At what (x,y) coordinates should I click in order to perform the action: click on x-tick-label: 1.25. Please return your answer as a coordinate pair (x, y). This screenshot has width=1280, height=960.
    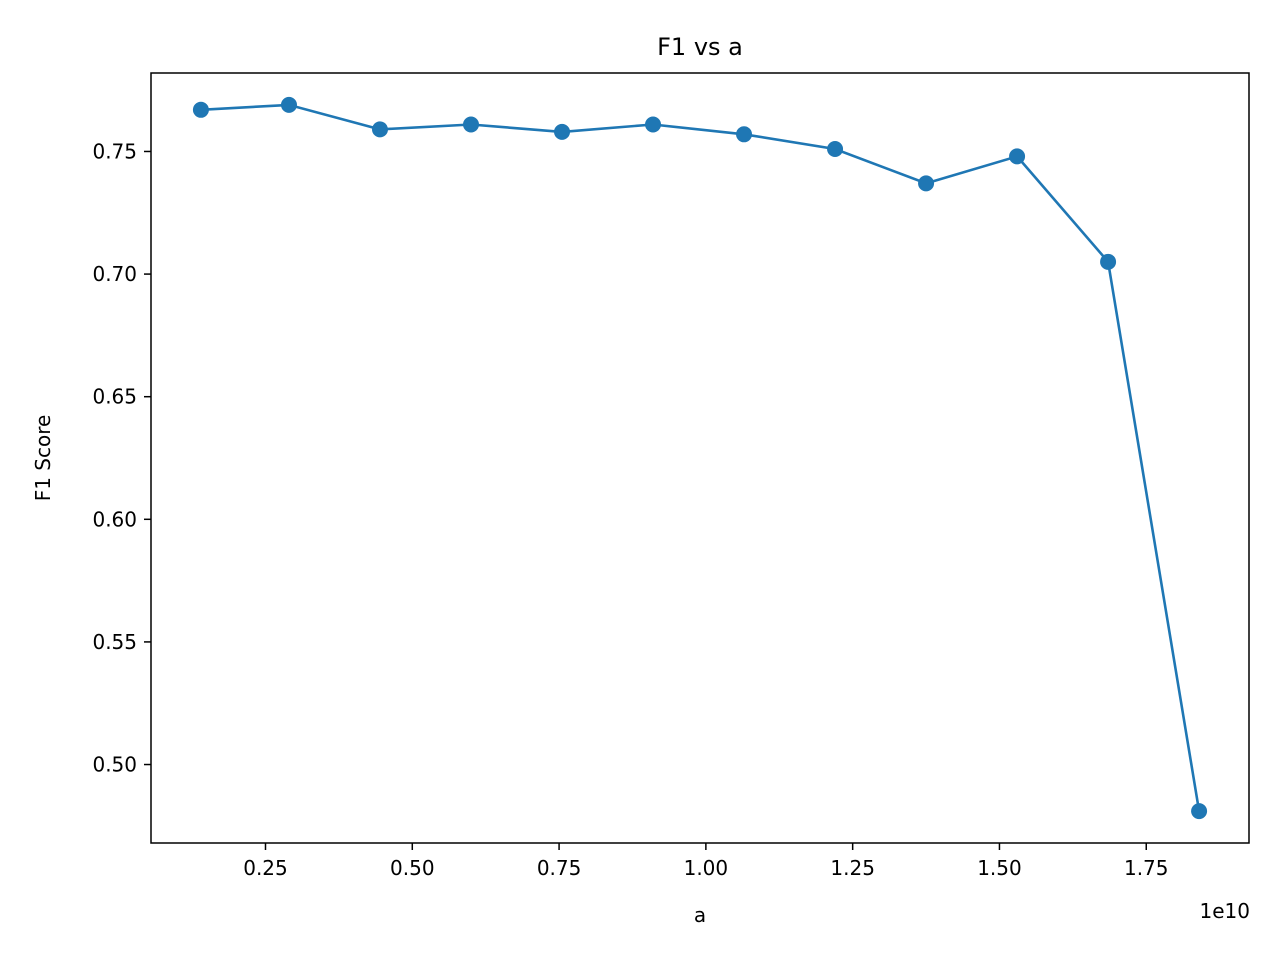
    Looking at the image, I should click on (852, 868).